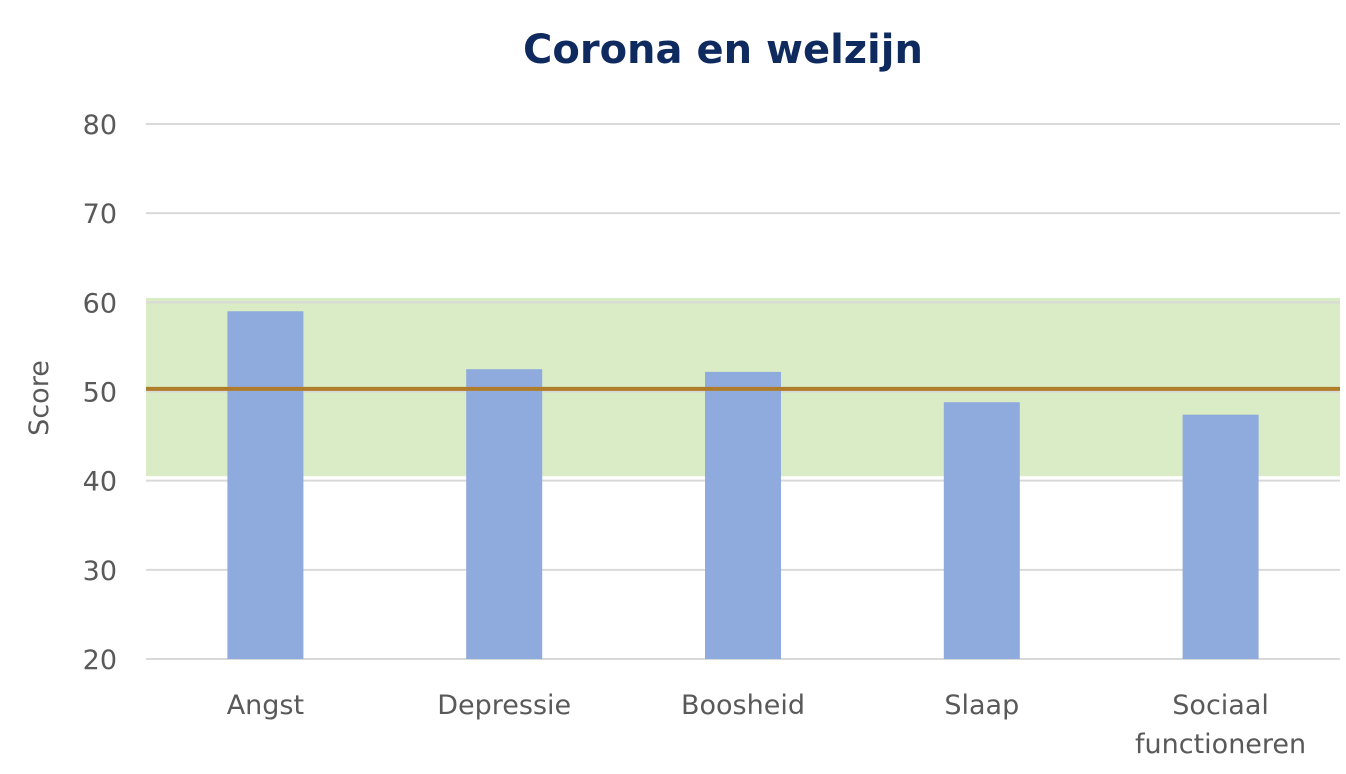 This screenshot has height=774, width=1346. I want to click on y-tick-label: 20, so click(100, 660).